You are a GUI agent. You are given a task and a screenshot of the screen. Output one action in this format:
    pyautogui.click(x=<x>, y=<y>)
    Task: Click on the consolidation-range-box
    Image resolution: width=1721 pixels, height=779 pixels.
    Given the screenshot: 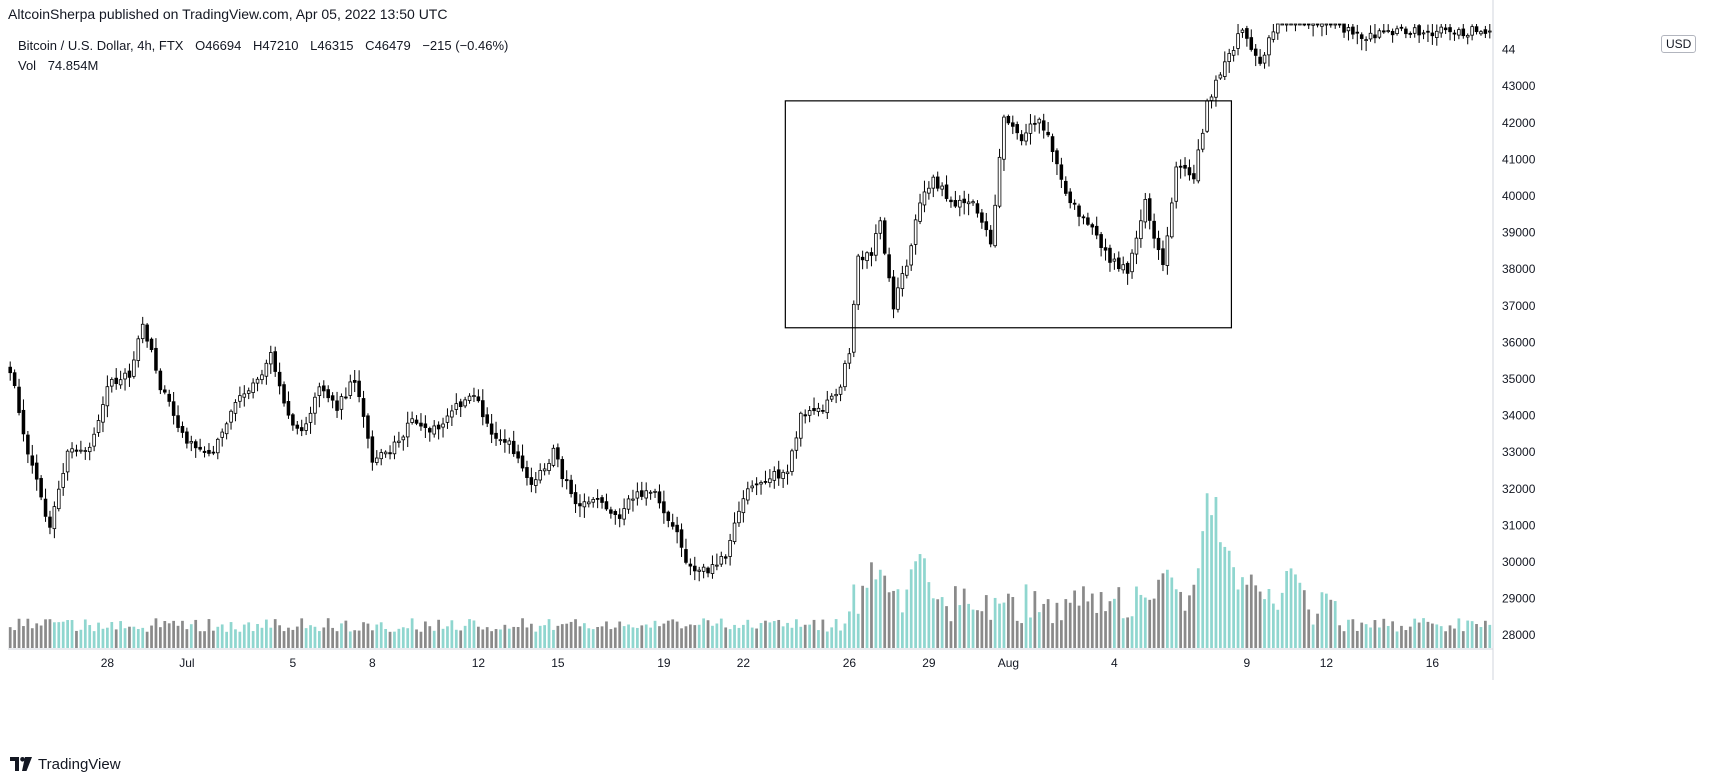 What is the action you would take?
    pyautogui.click(x=1008, y=214)
    